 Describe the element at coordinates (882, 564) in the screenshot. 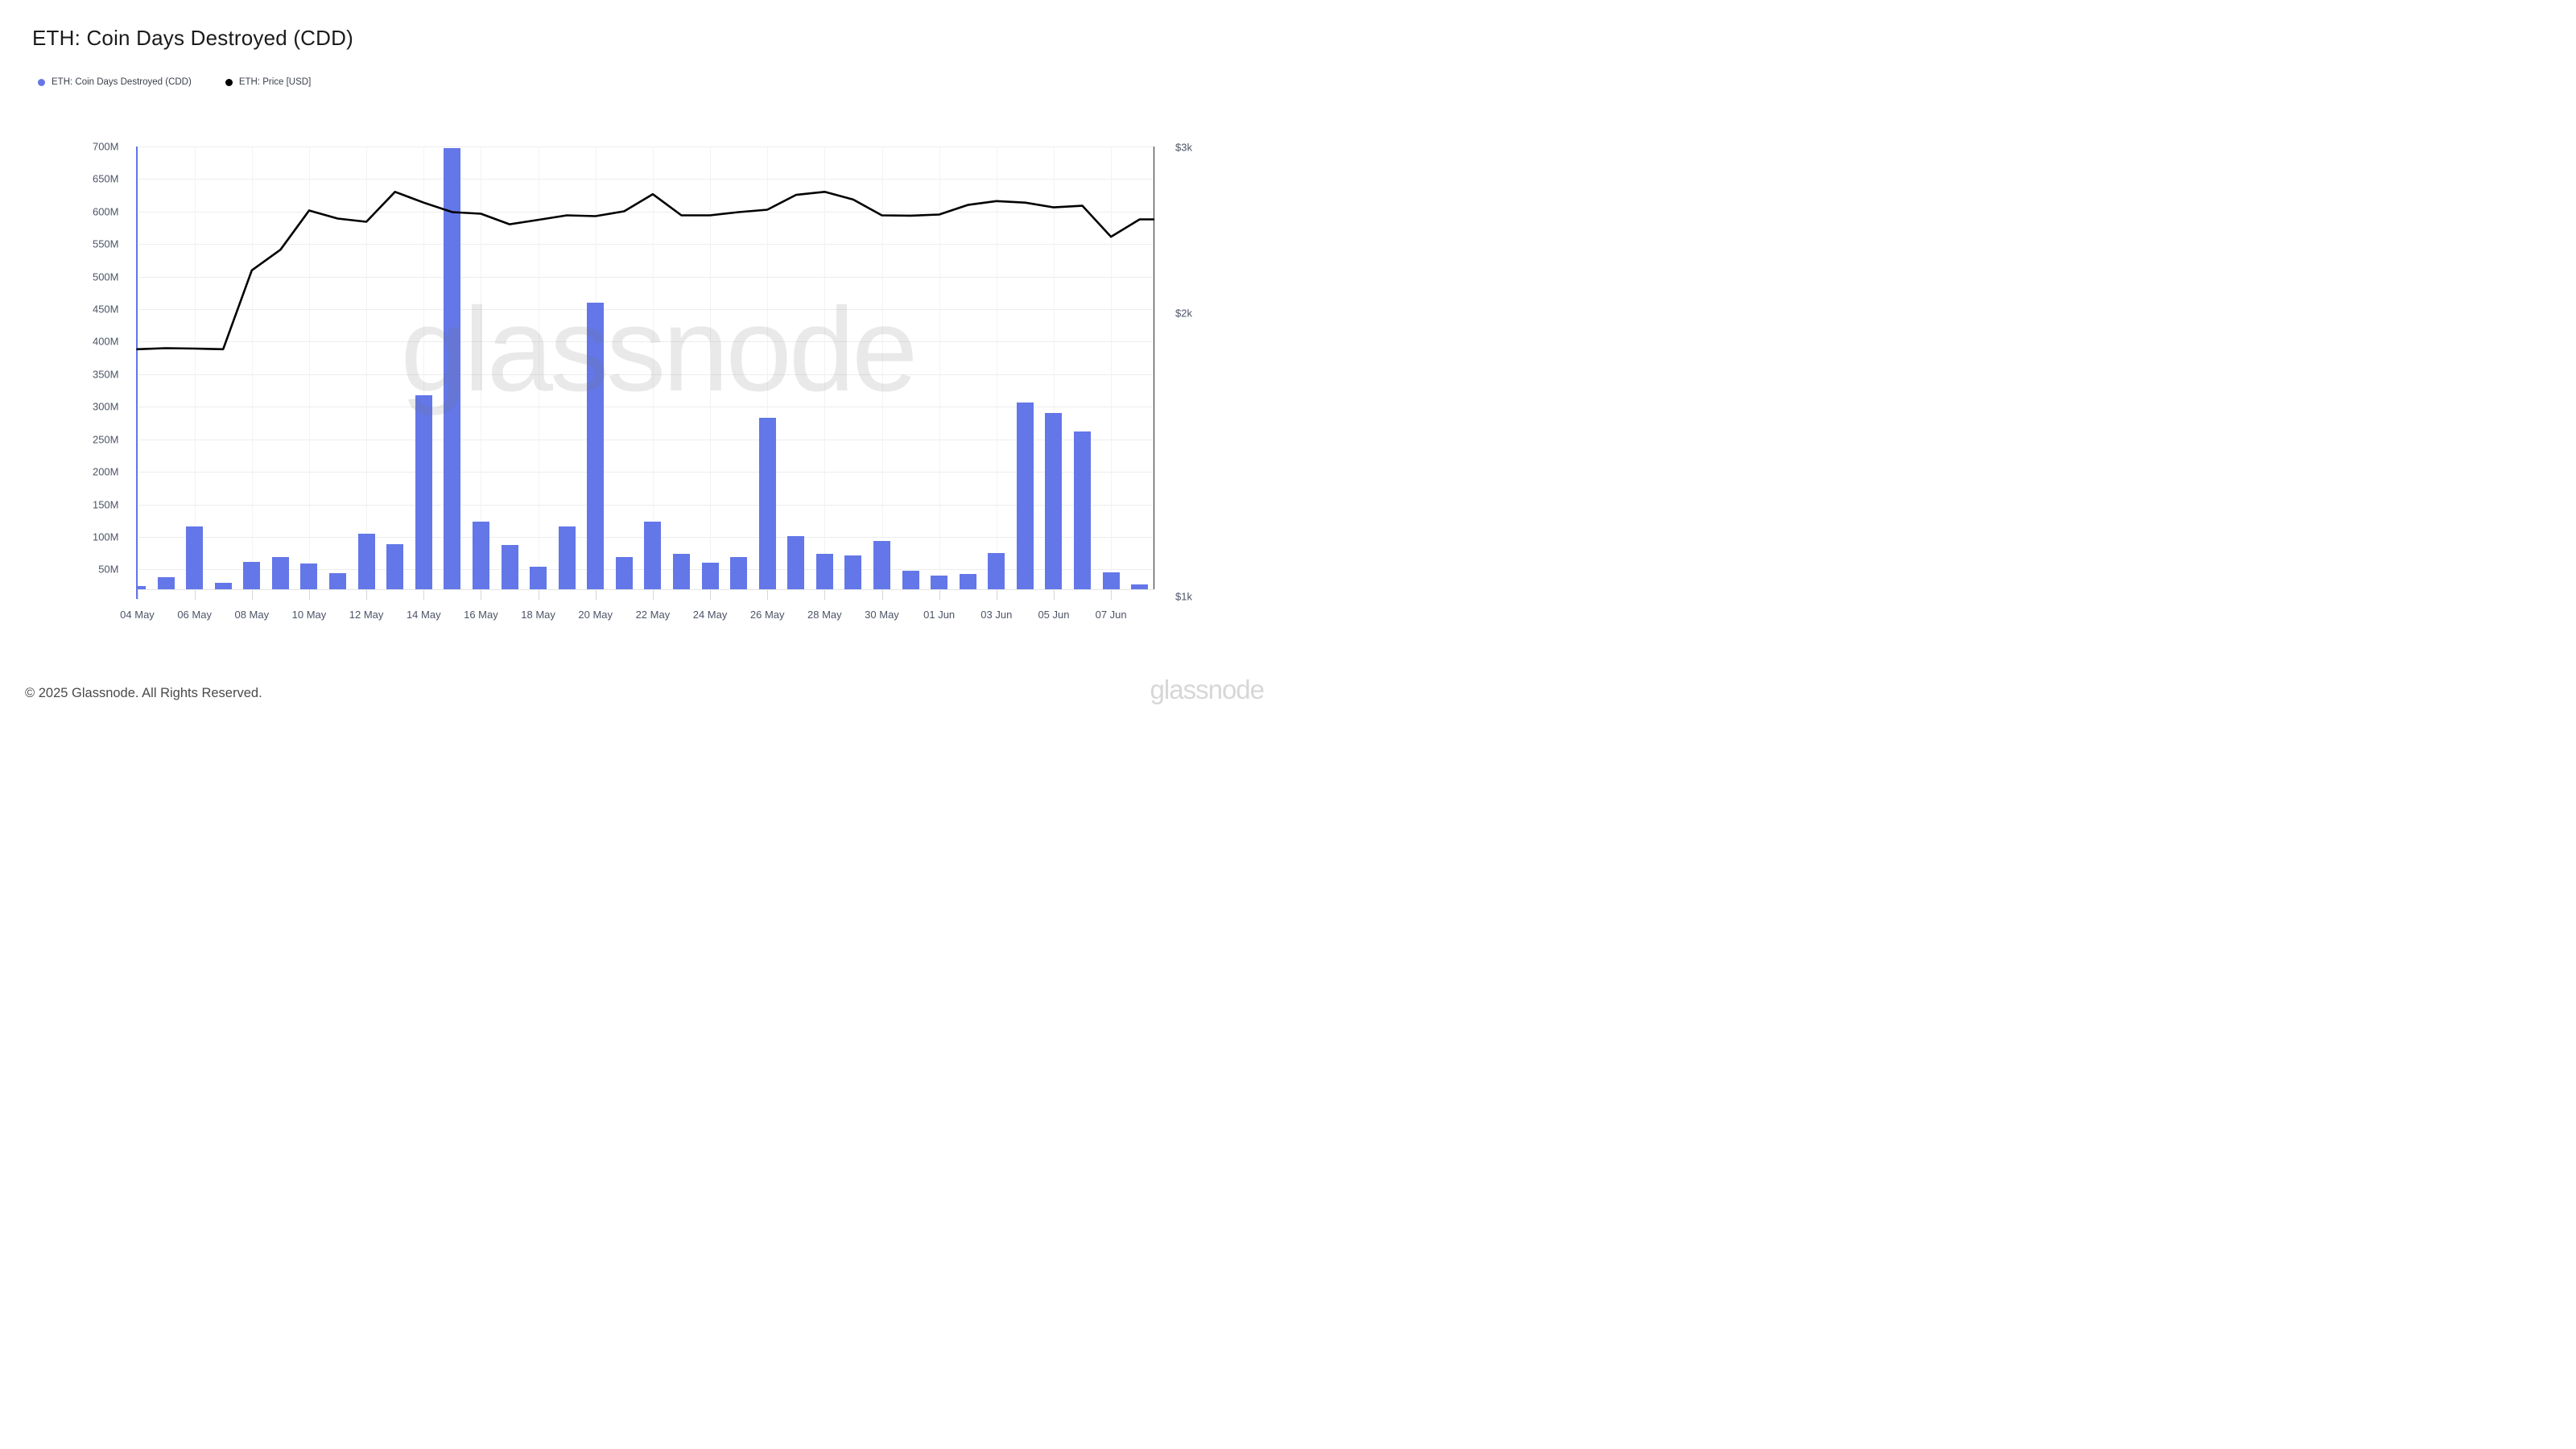

I see `cdd-bar-30-May` at that location.